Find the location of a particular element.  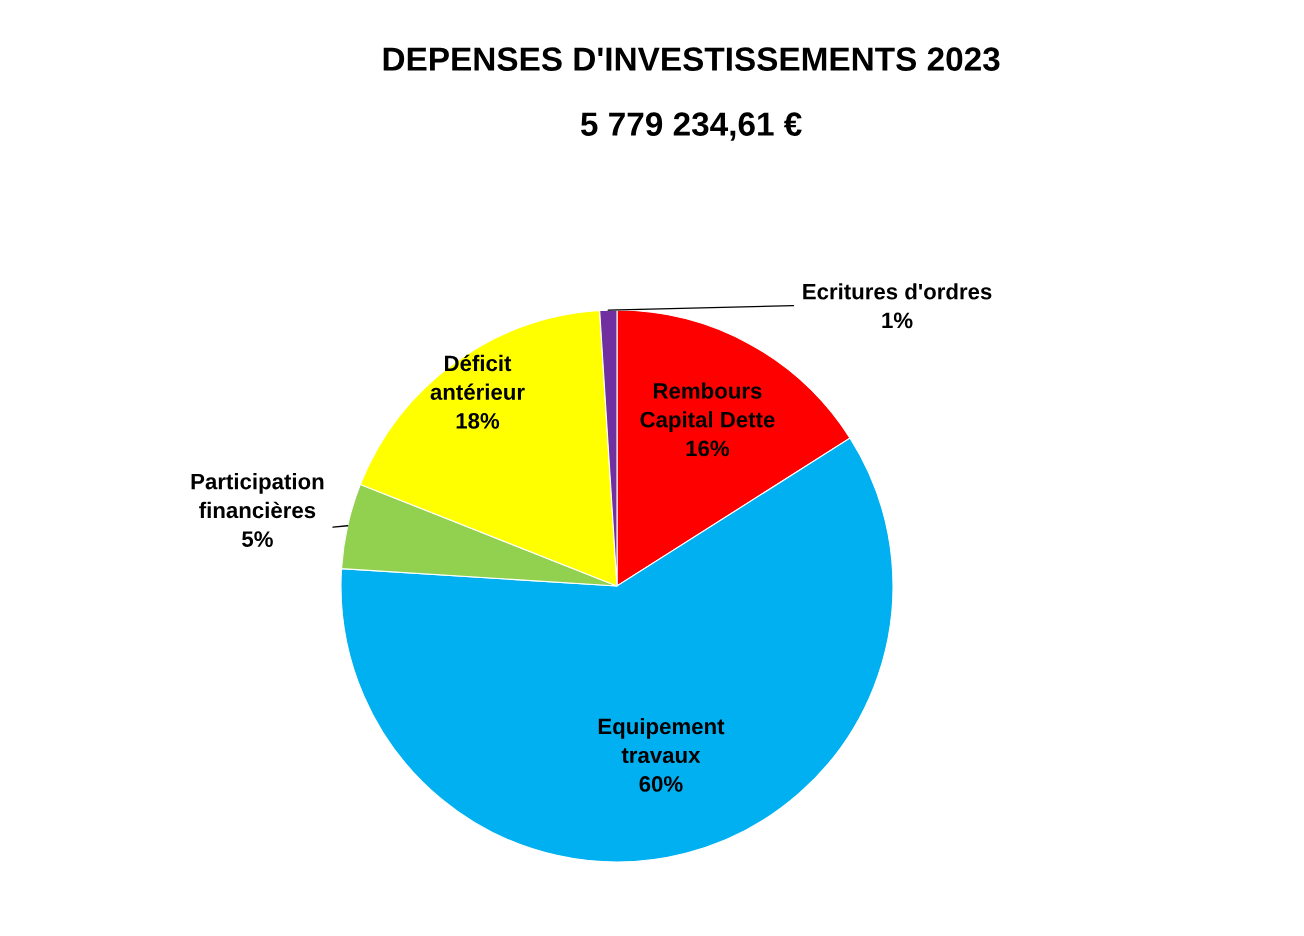

slice-label: Ecritures d'ordres is located at coordinates (897, 291).